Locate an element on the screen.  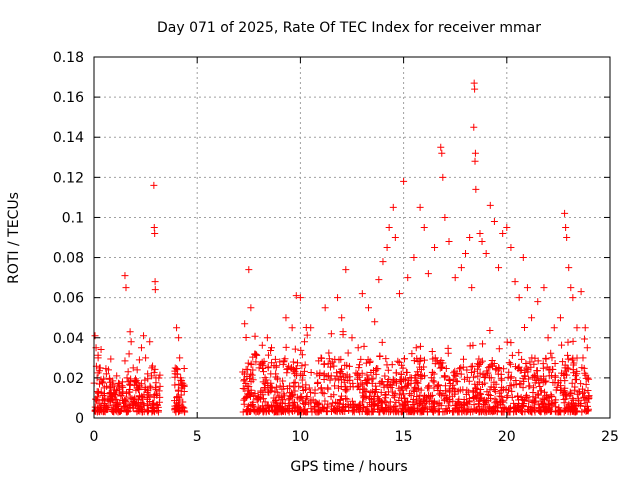
x-tick-label: 20 is located at coordinates (507, 437).